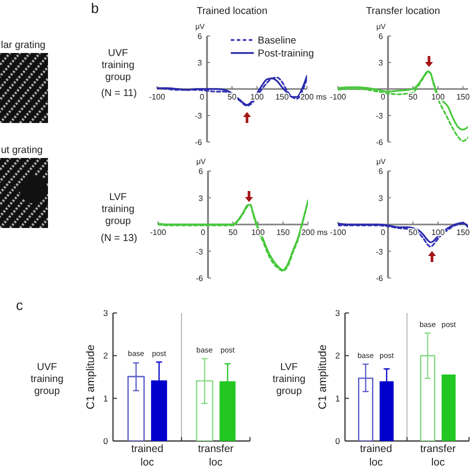  I want to click on chart-title: Transfer location, so click(403, 11).